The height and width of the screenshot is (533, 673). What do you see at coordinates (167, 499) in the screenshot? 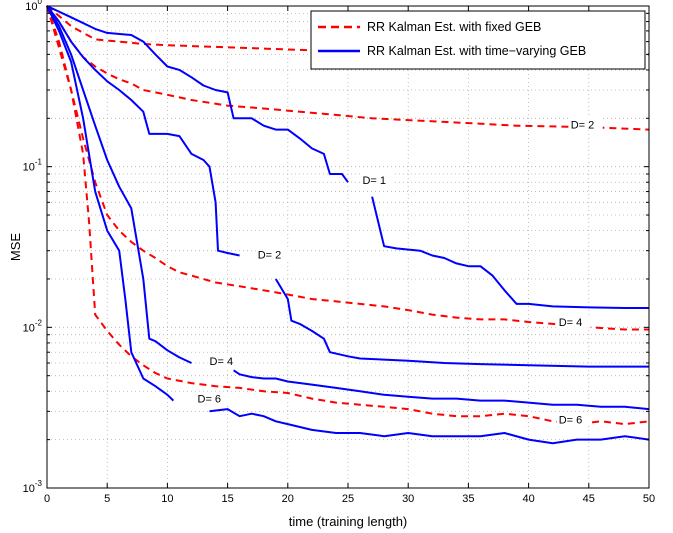
I see `x-tick-label: 10` at bounding box center [167, 499].